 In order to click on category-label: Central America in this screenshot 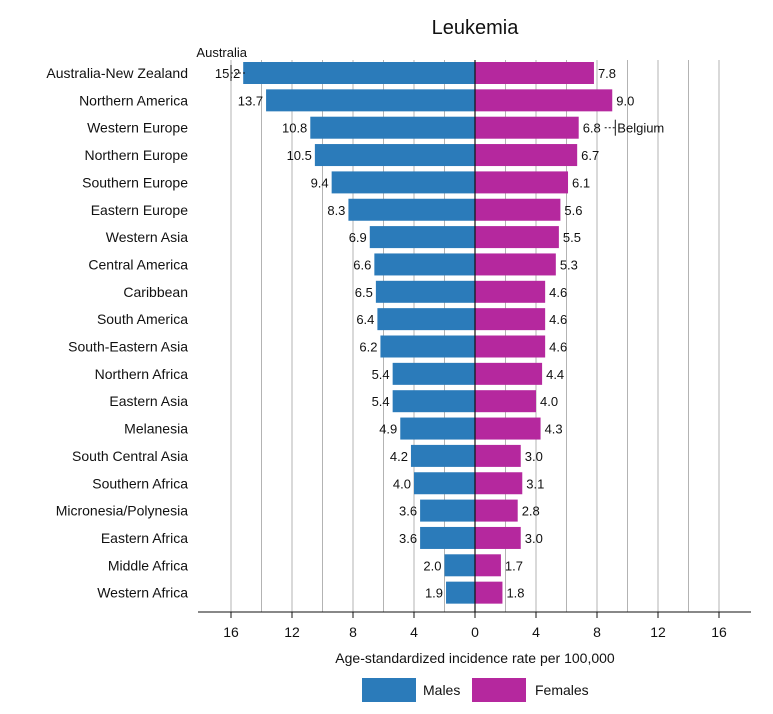, I will do `click(138, 264)`.